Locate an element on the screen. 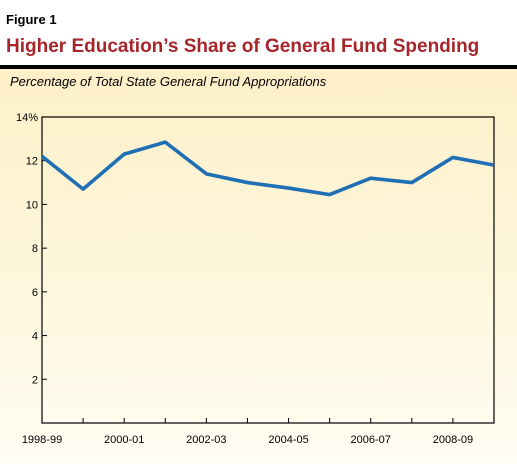  series-layer is located at coordinates (267, 168).